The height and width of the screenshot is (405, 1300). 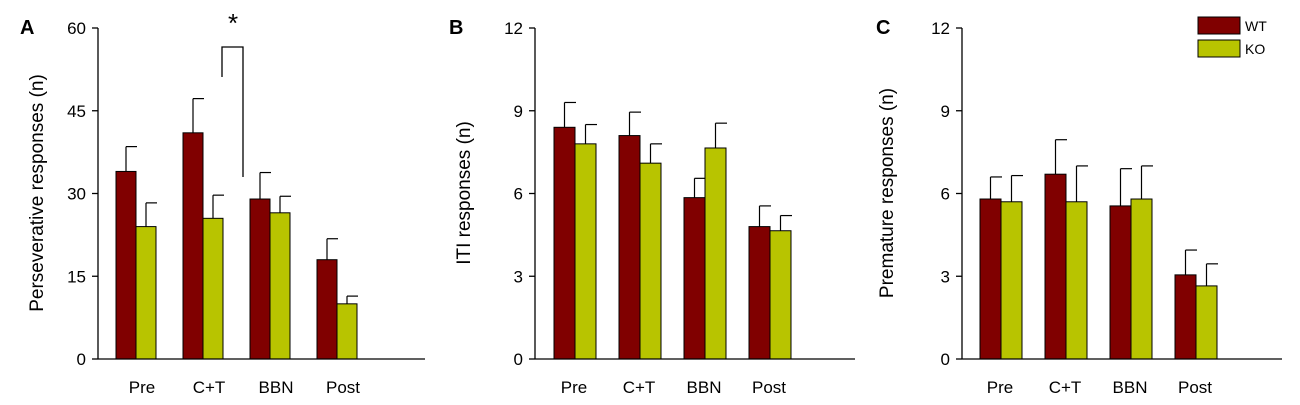 What do you see at coordinates (37, 193) in the screenshot?
I see `panel-a-y-axis-label: Perseverative responses (n)` at bounding box center [37, 193].